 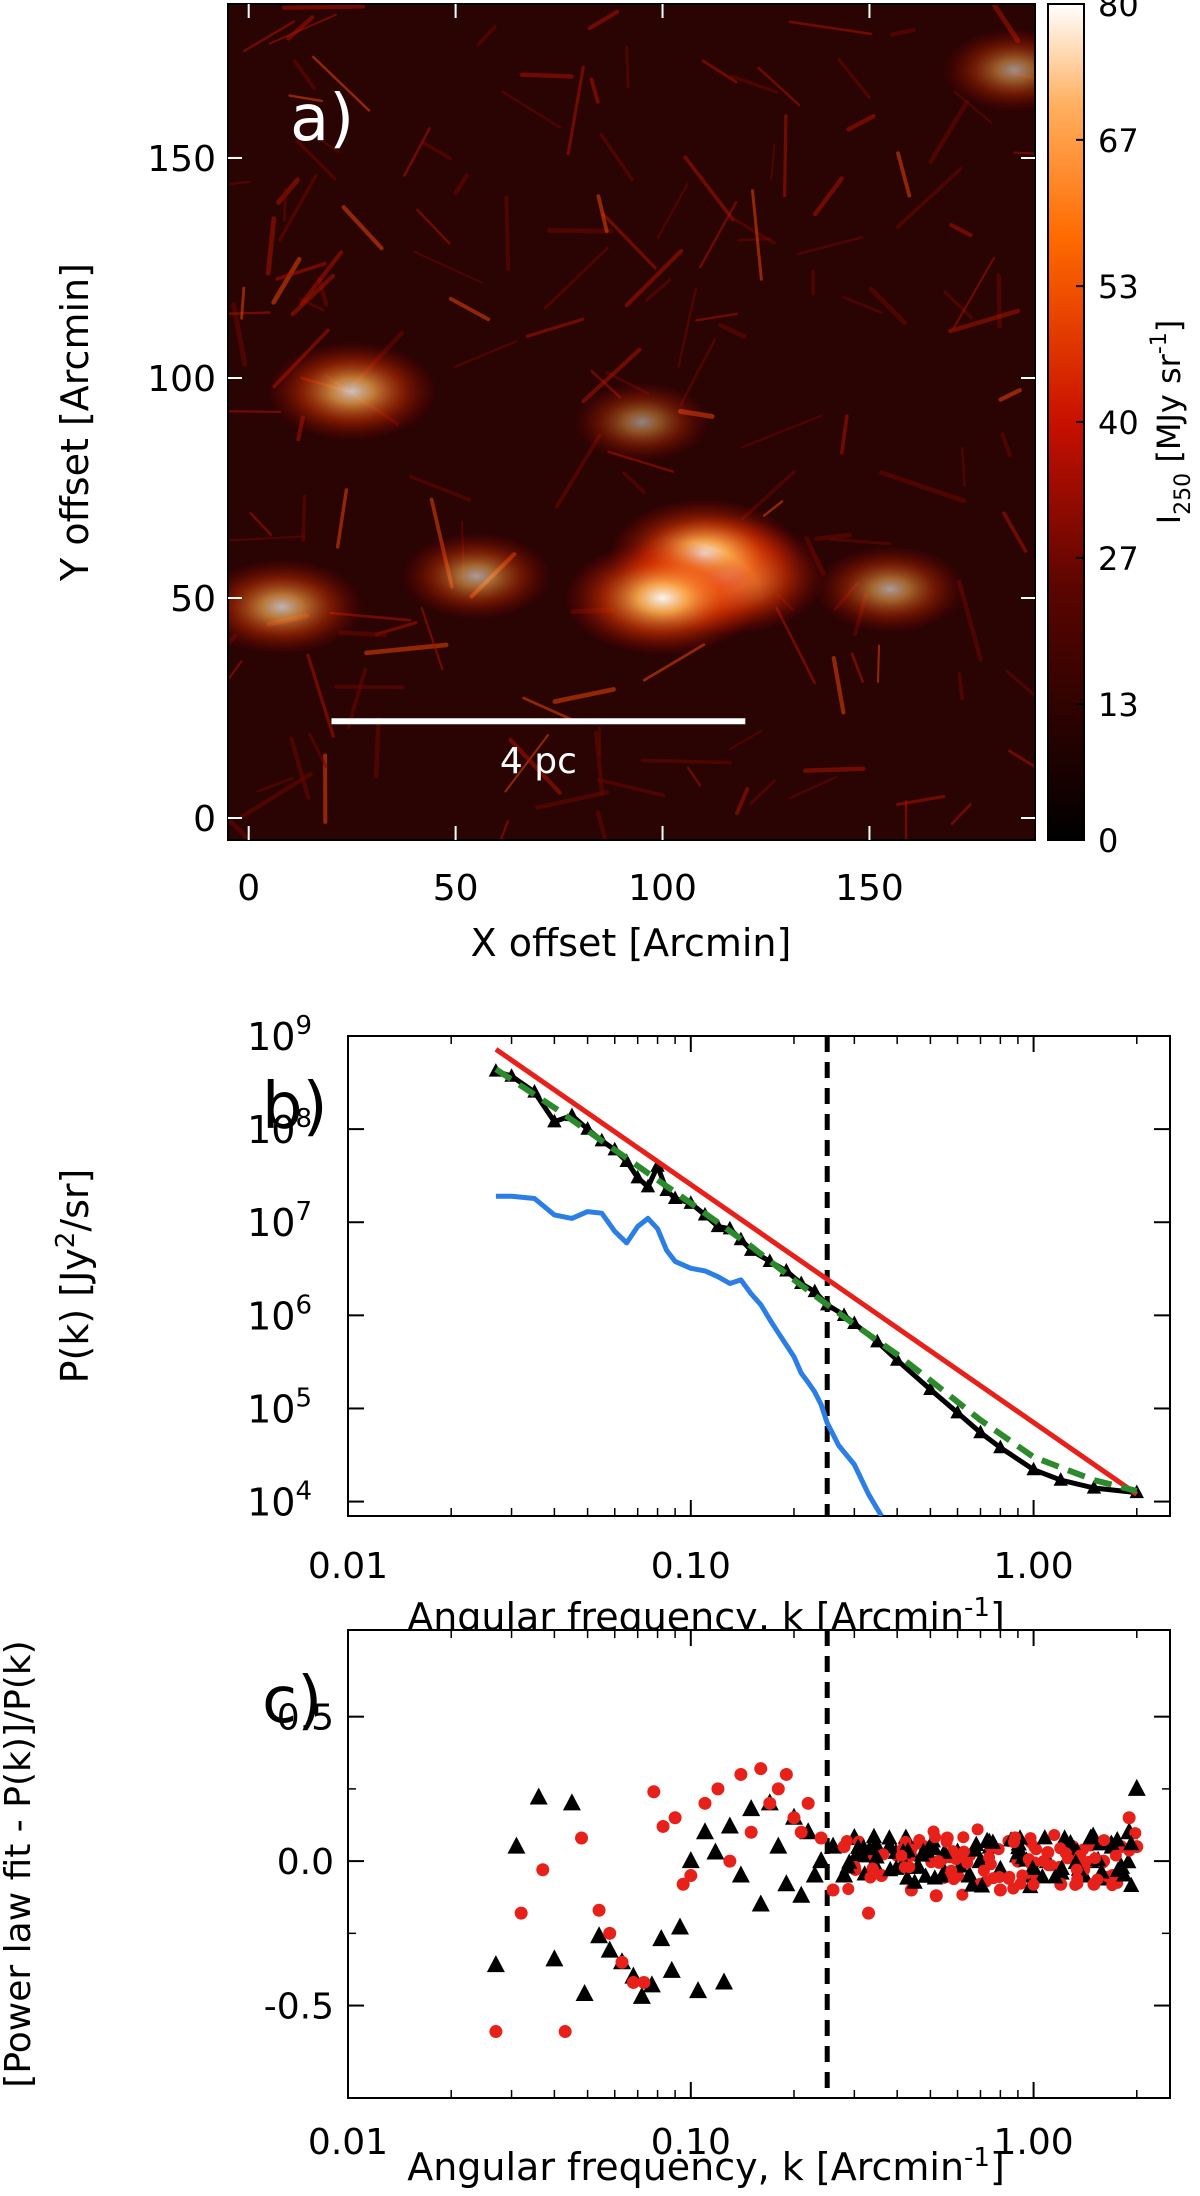 I want to click on x-tick-label: 100, so click(x=662, y=888).